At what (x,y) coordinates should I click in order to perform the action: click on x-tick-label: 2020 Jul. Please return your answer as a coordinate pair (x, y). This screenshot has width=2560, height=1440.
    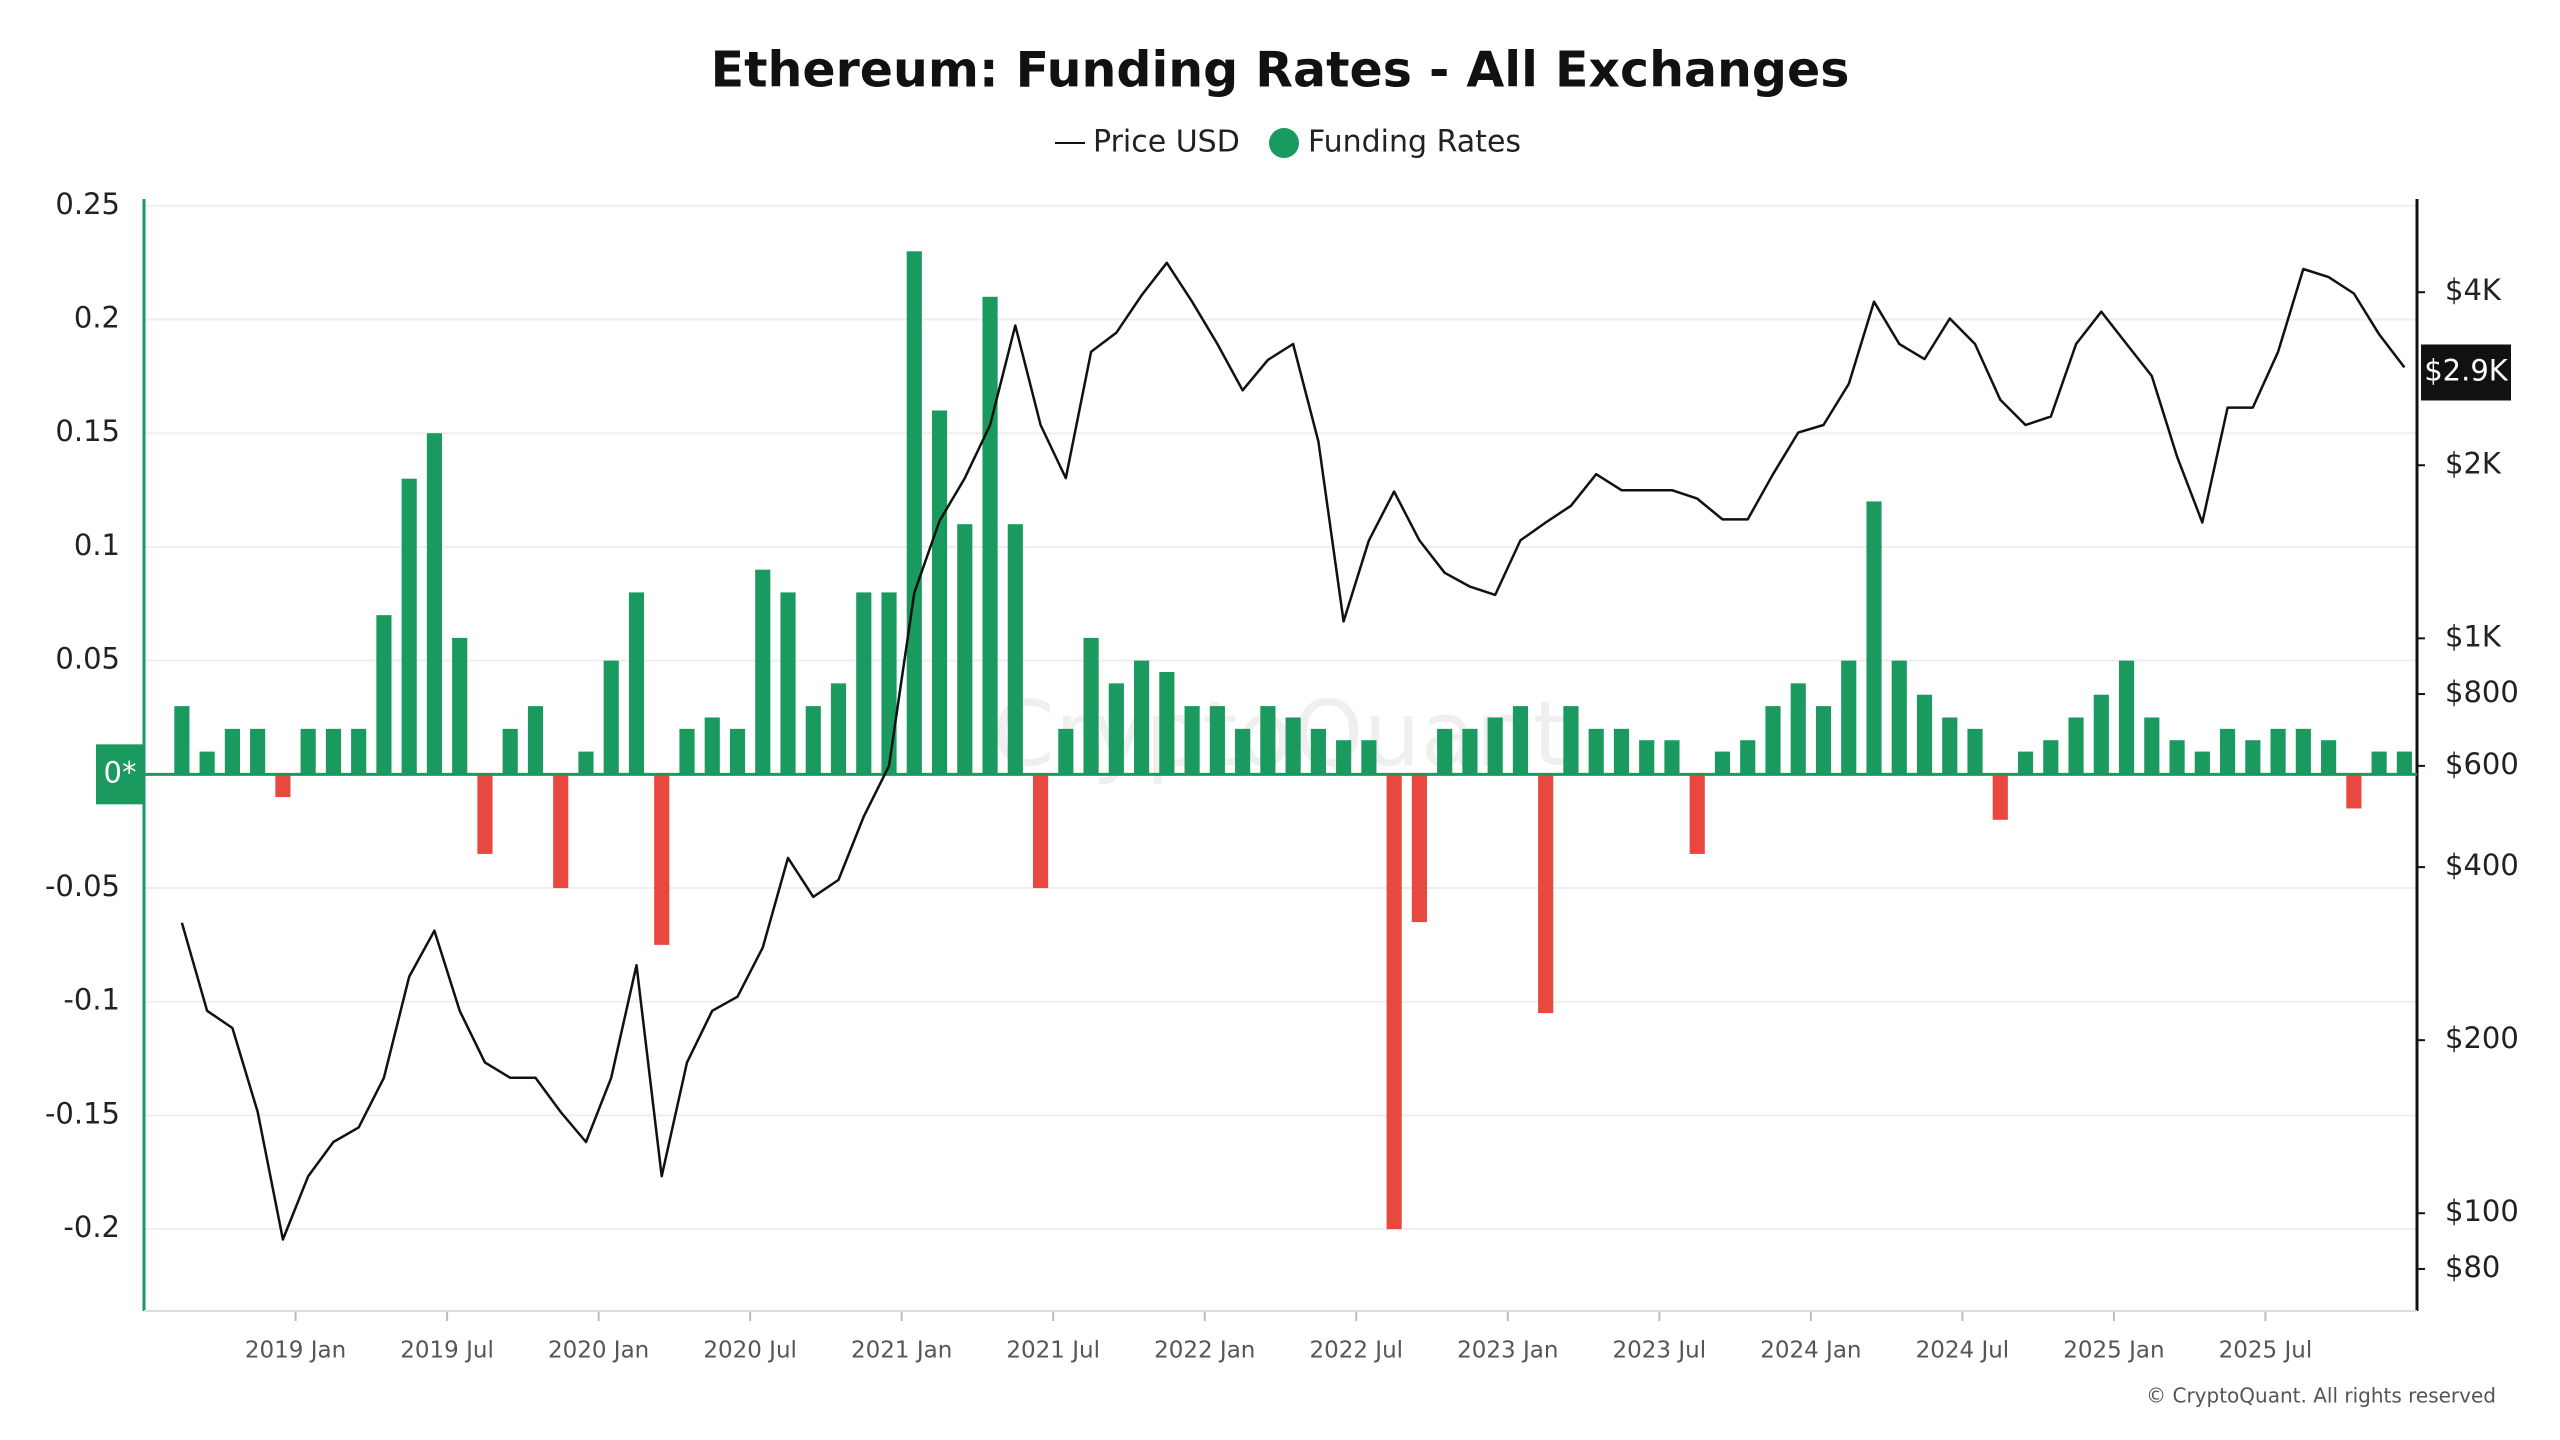
    Looking at the image, I should click on (750, 1351).